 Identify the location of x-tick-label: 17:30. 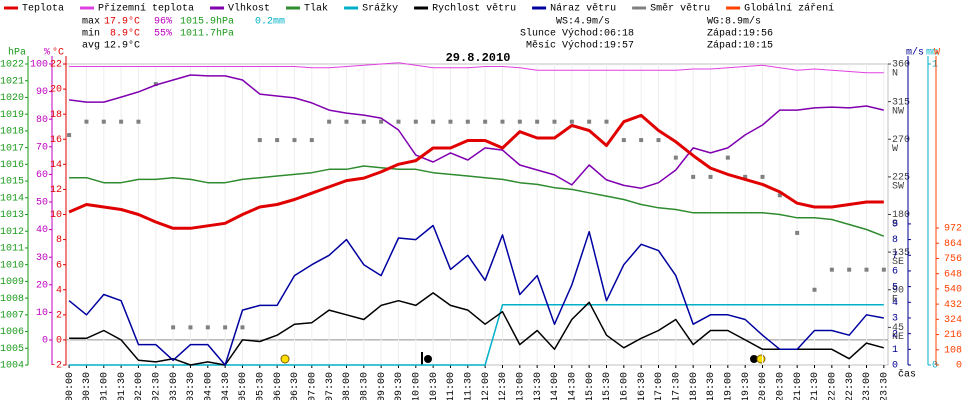
(676, 386).